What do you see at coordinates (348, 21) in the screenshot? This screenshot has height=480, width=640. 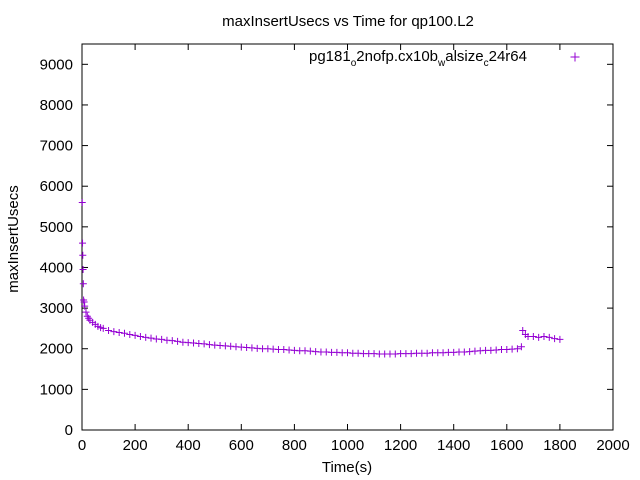 I see `chart-title: maxInsertUsecs vs Time for qp100.L2` at bounding box center [348, 21].